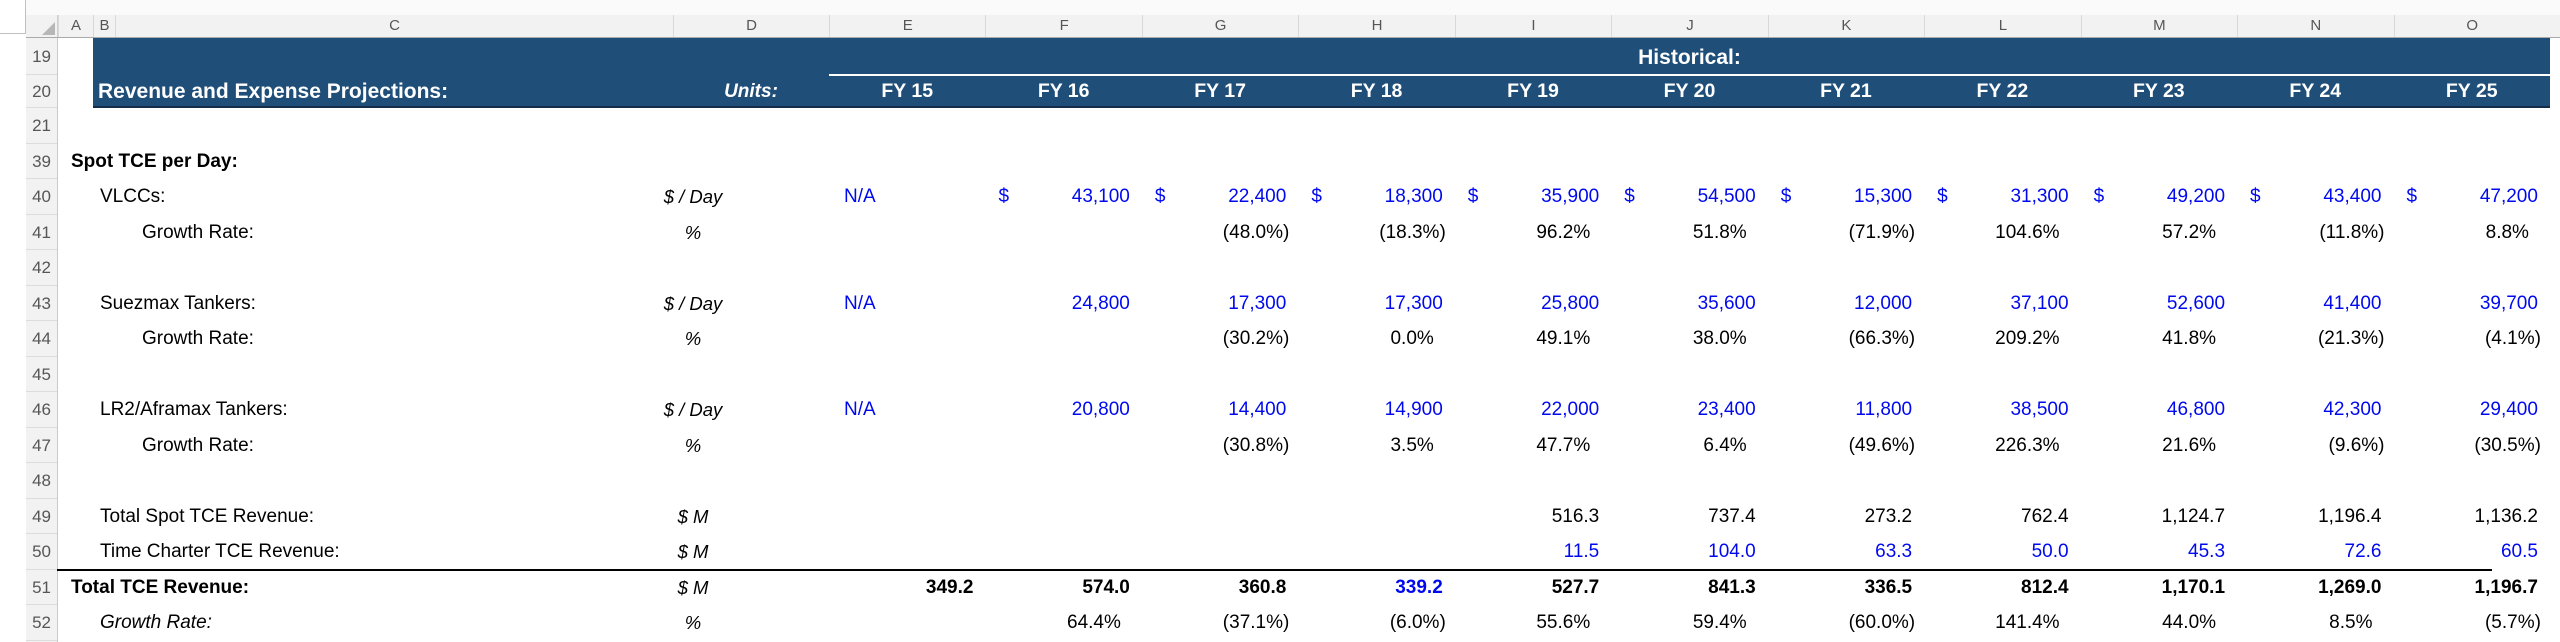 The height and width of the screenshot is (642, 2560). Describe the element at coordinates (1063, 304) in the screenshot. I see `cell-F43: 24,800` at that location.